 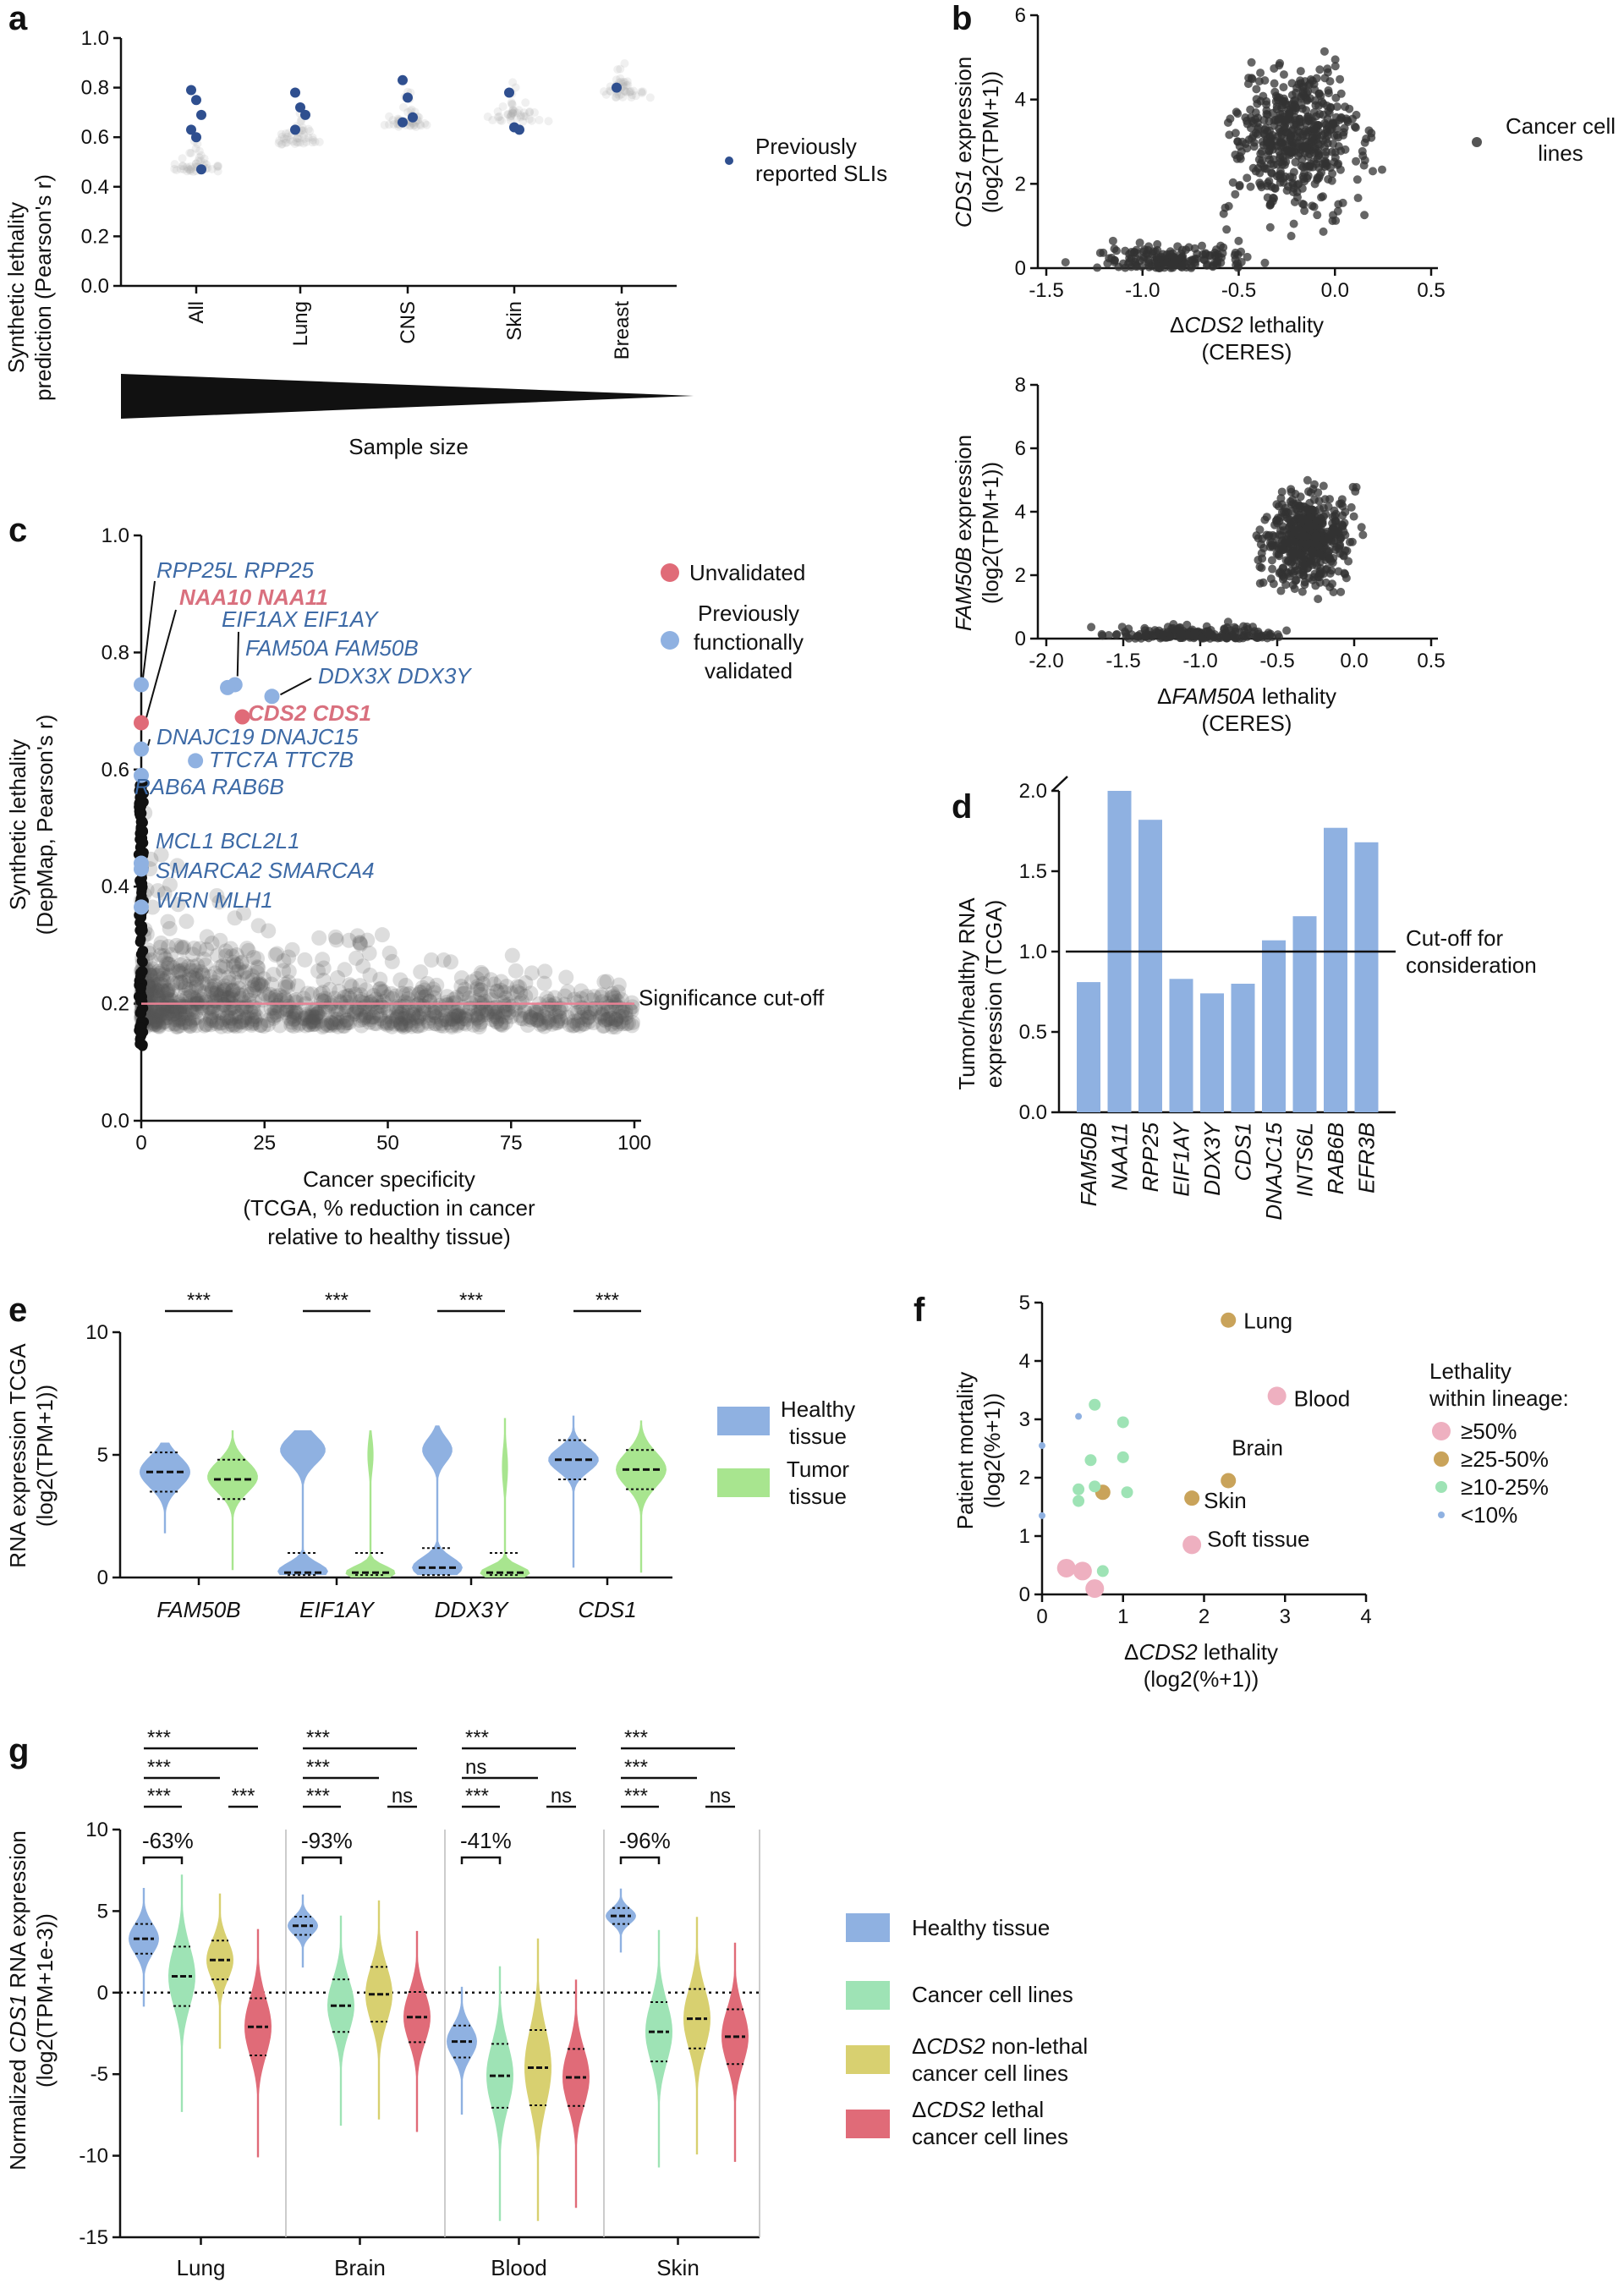 I want to click on a-cloud-point-Skin, so click(x=513, y=82).